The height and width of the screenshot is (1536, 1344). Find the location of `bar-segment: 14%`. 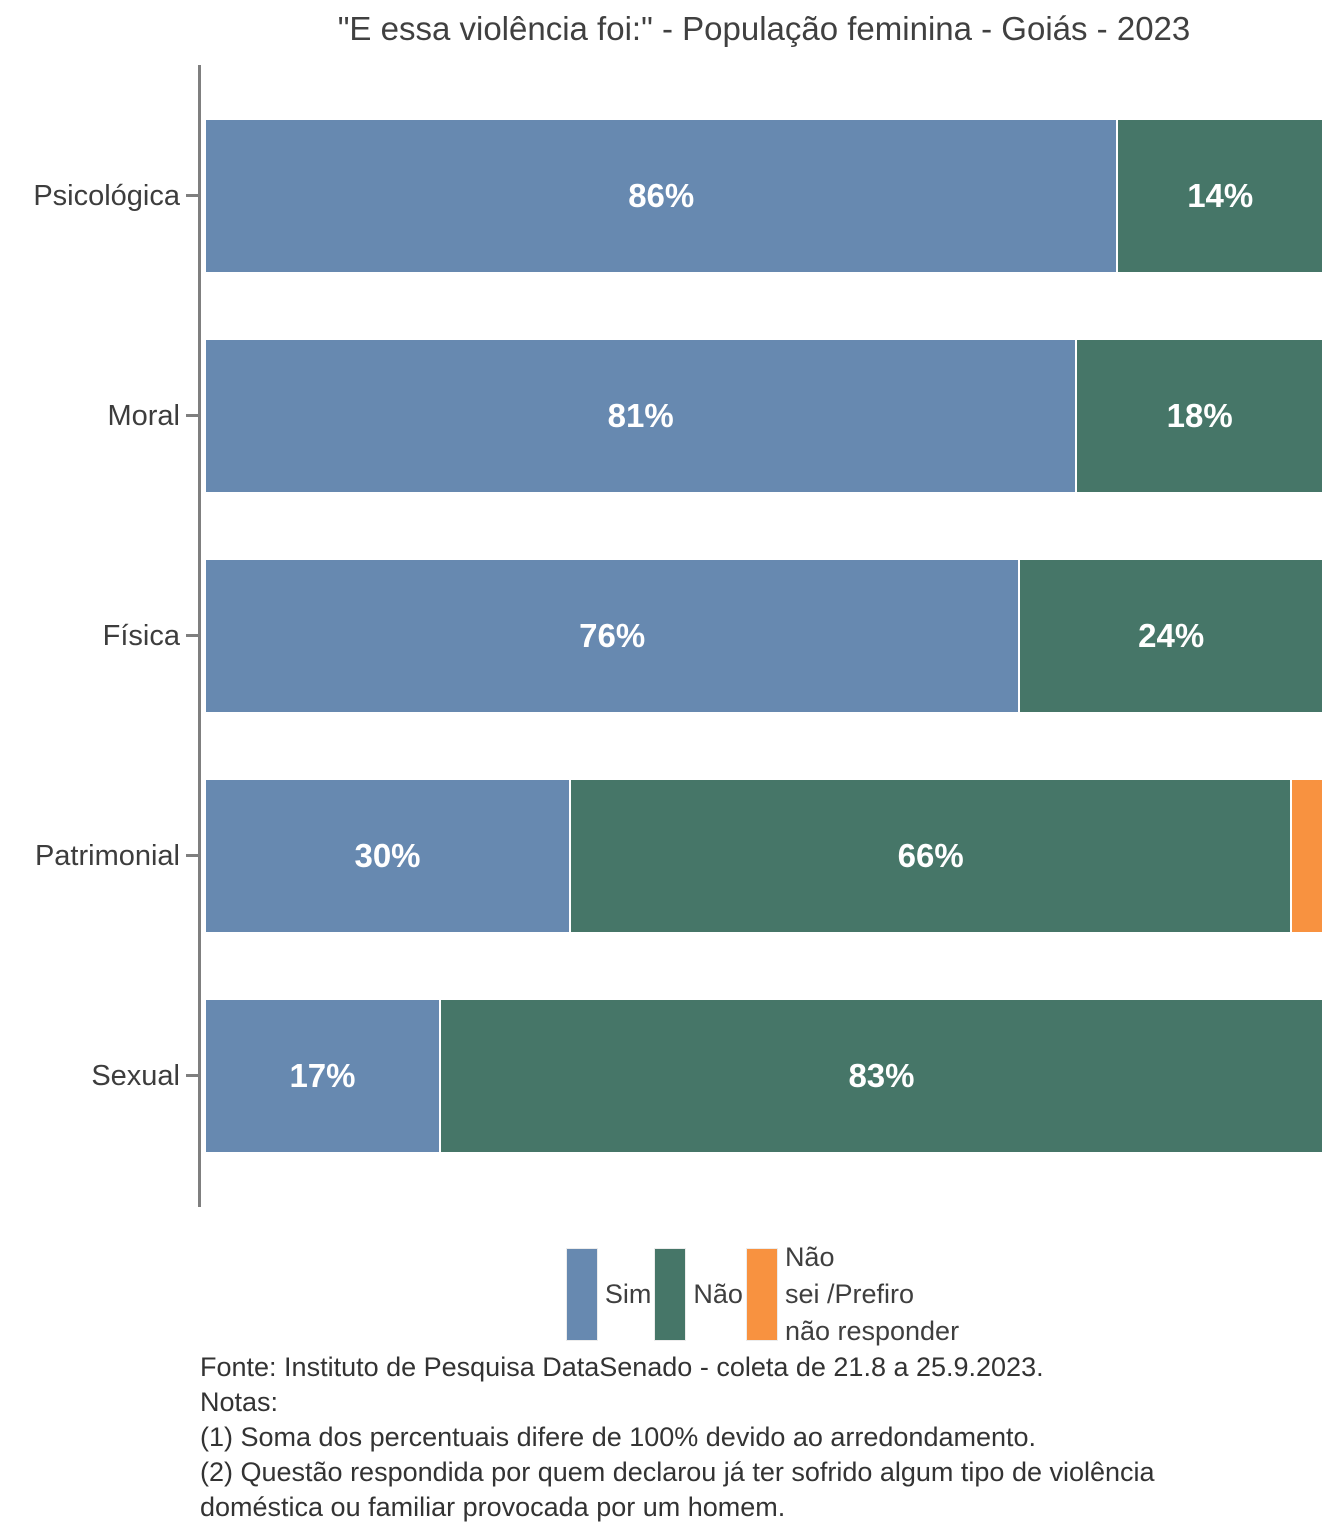

bar-segment: 14% is located at coordinates (1220, 196).